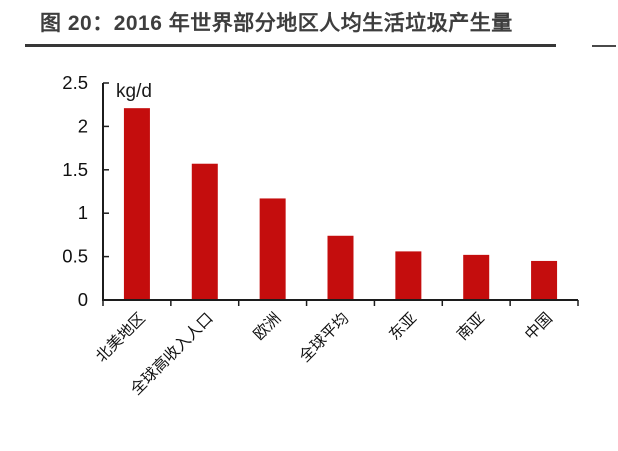  Describe the element at coordinates (267, 326) in the screenshot. I see `x-category-label: 欧洲` at that location.